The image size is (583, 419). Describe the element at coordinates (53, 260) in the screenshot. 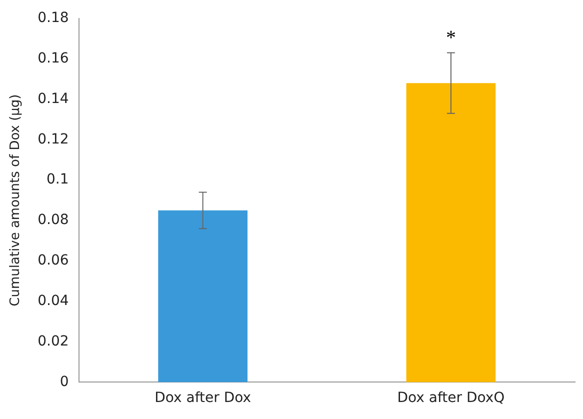

I see `y-tick-label: 0.06` at that location.